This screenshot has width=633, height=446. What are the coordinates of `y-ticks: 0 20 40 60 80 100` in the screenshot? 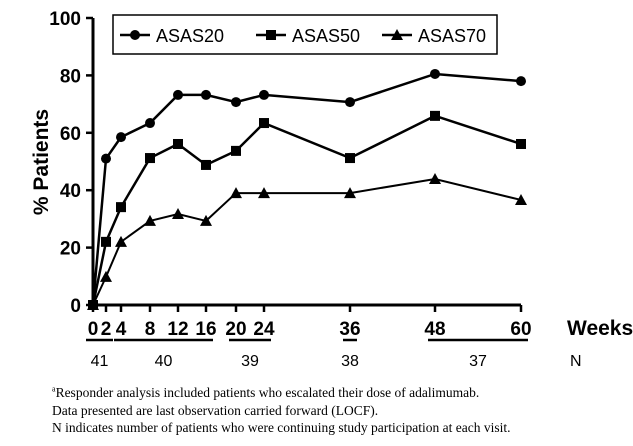 It's located at (71, 163).